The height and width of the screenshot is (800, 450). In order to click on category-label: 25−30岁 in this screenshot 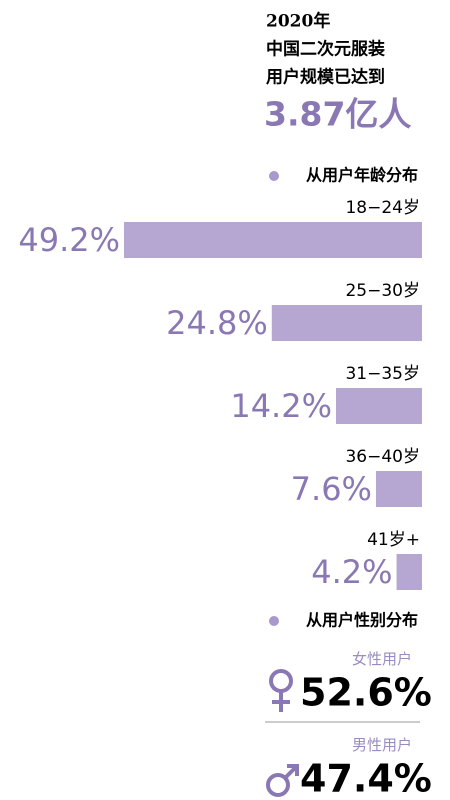, I will do `click(382, 291)`.